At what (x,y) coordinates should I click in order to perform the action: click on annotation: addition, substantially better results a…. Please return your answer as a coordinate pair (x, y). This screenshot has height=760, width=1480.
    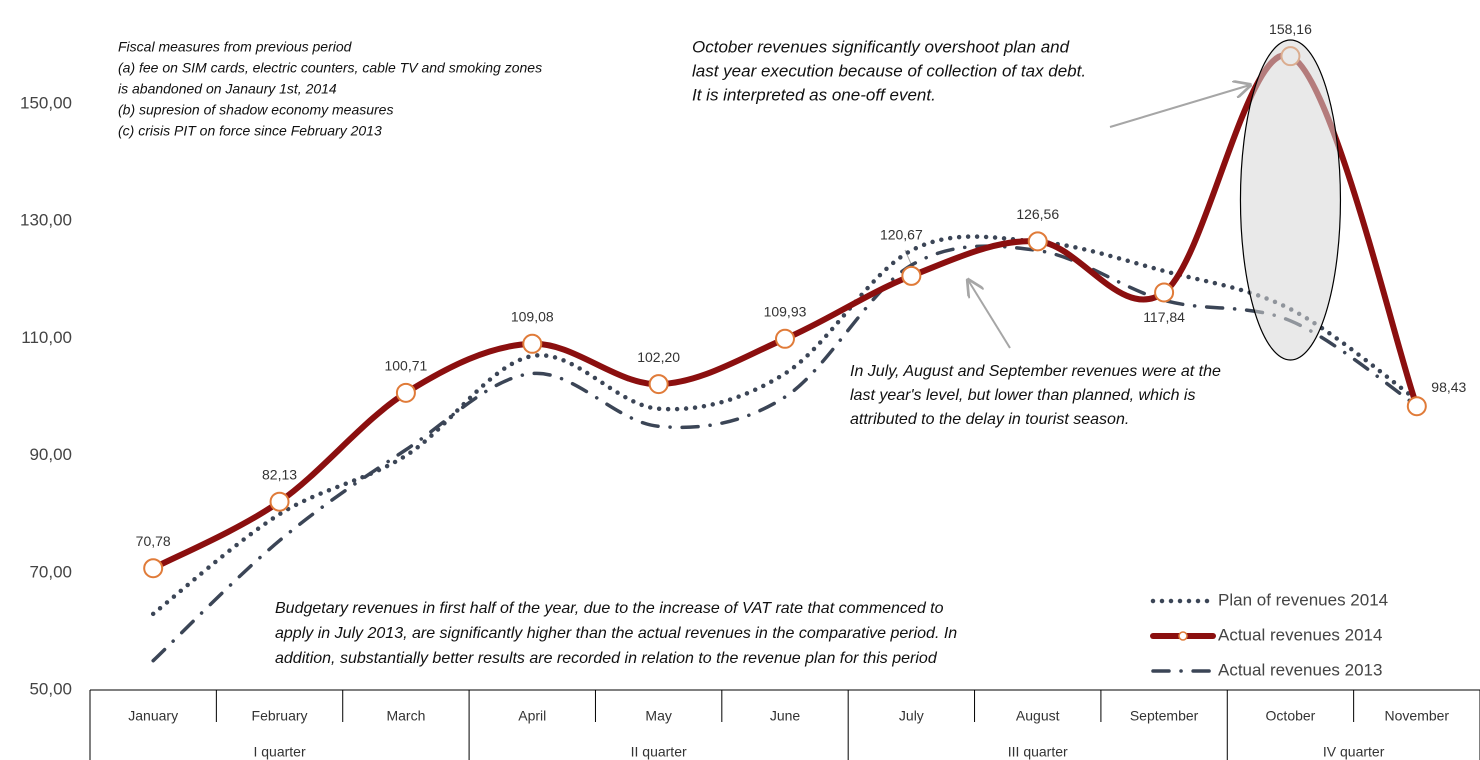
    Looking at the image, I should click on (606, 658).